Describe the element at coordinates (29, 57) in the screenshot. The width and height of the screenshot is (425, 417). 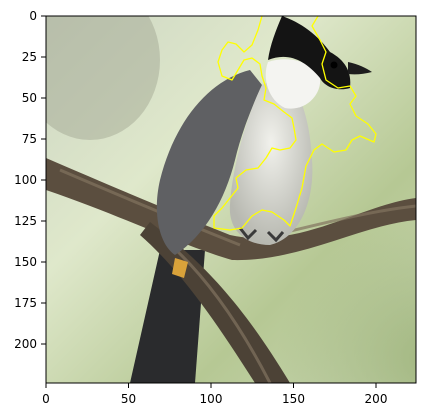
I see `y-tick-label: 25` at that location.